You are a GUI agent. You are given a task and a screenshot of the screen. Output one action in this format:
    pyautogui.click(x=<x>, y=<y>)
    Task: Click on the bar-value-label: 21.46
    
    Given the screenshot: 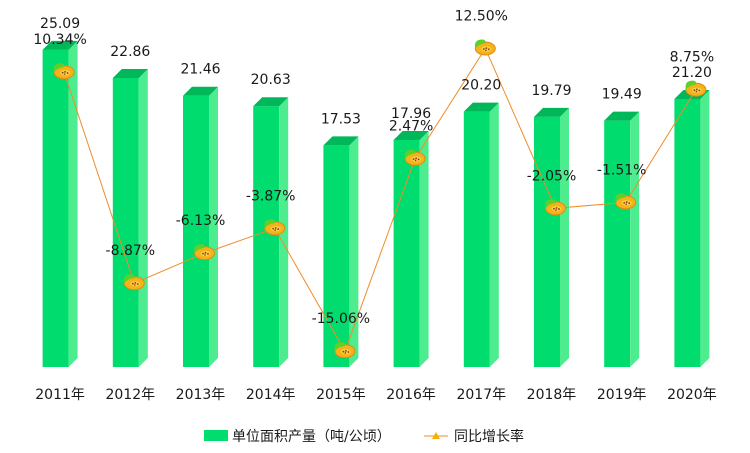 What is the action you would take?
    pyautogui.click(x=200, y=70)
    